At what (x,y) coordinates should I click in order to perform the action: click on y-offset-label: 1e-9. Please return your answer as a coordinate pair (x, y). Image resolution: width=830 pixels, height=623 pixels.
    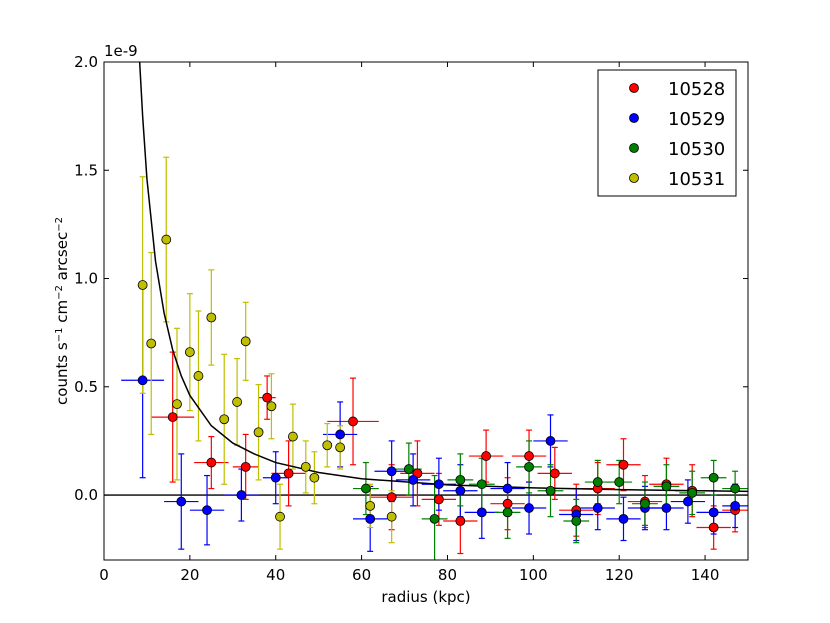
    Looking at the image, I should click on (121, 51).